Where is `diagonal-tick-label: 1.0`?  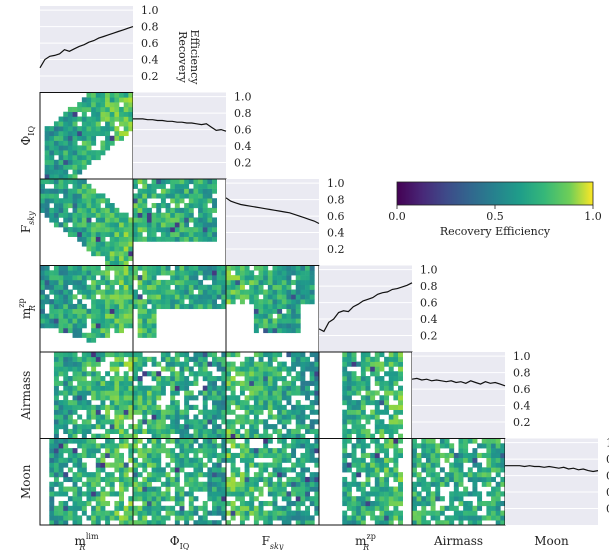
diagonal-tick-label: 1.0 is located at coordinates (607, 443).